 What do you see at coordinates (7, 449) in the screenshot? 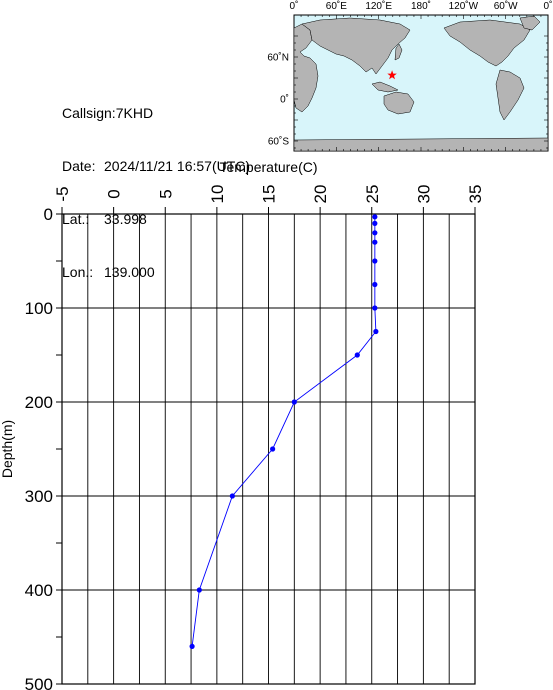
I see `y-axis-title: Depth(m)` at bounding box center [7, 449].